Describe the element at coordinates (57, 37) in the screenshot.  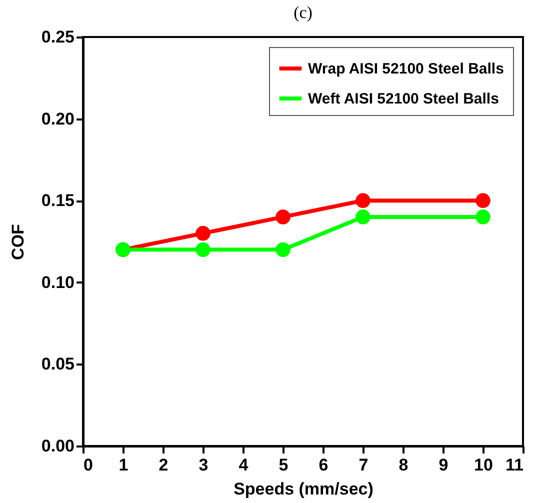
I see `y-tick-label: 0.25` at that location.